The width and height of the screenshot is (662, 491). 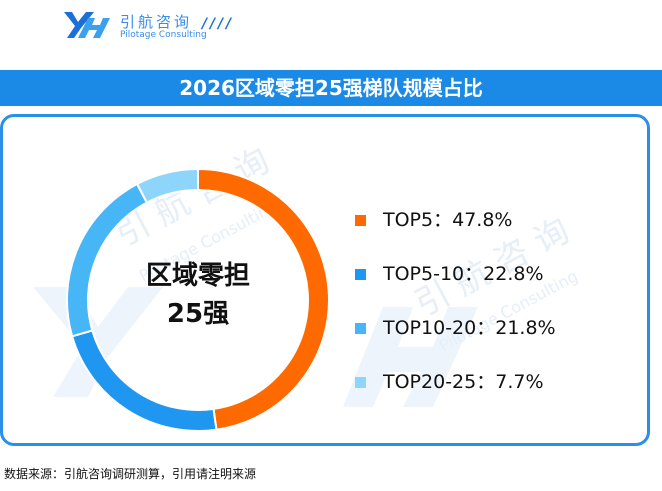 I want to click on data-source-note: 数据来源：引航咨询调研测算，引用请注明来源, so click(x=130, y=474).